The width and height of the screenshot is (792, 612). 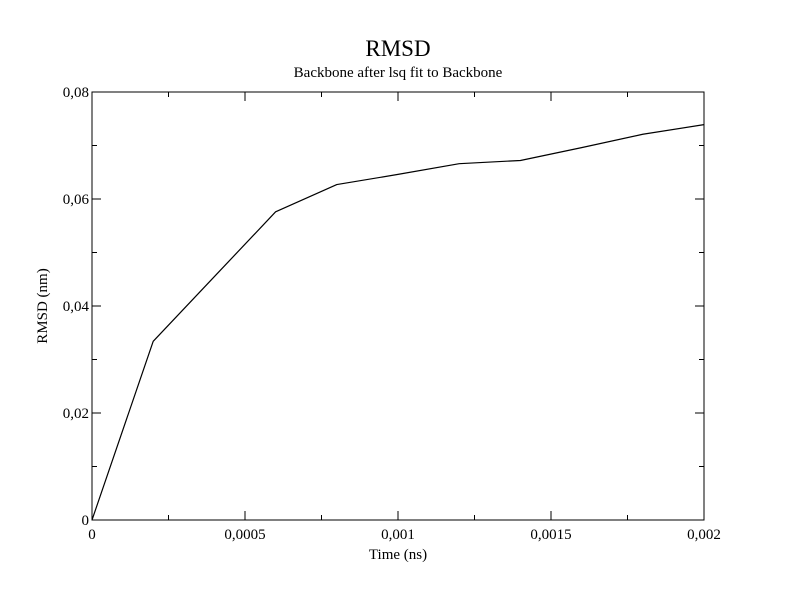 I want to click on y-tick-label: 0,08, so click(x=76, y=93).